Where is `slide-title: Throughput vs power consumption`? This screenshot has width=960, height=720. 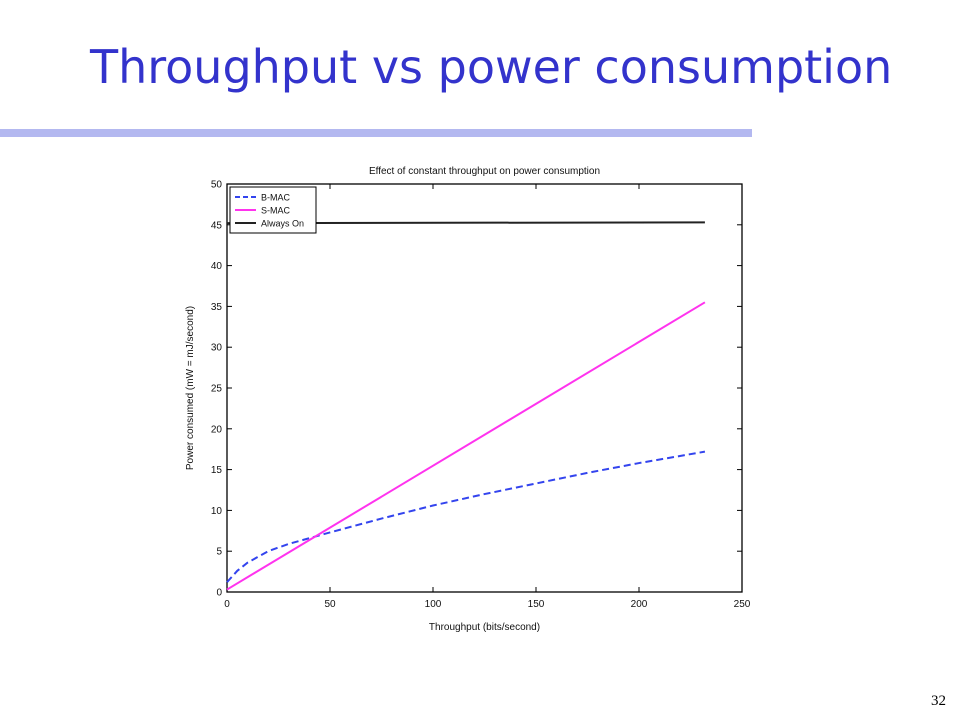 slide-title: Throughput vs power consumption is located at coordinates (491, 67).